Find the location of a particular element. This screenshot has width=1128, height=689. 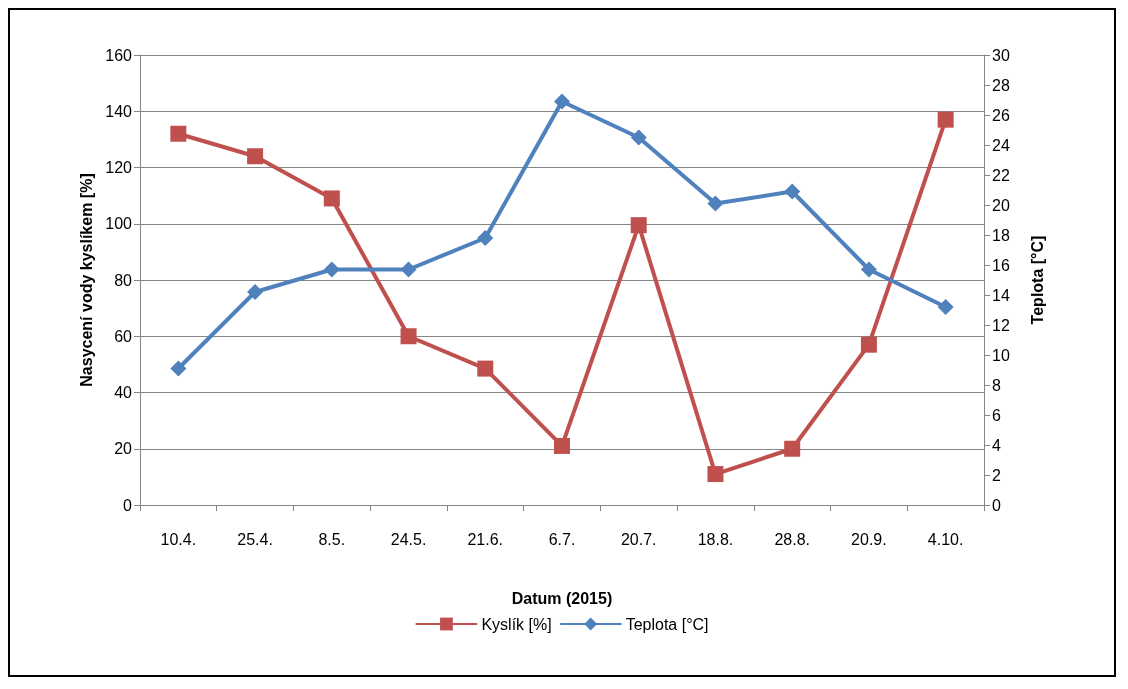

y-tick-label: 120 is located at coordinates (119, 167).